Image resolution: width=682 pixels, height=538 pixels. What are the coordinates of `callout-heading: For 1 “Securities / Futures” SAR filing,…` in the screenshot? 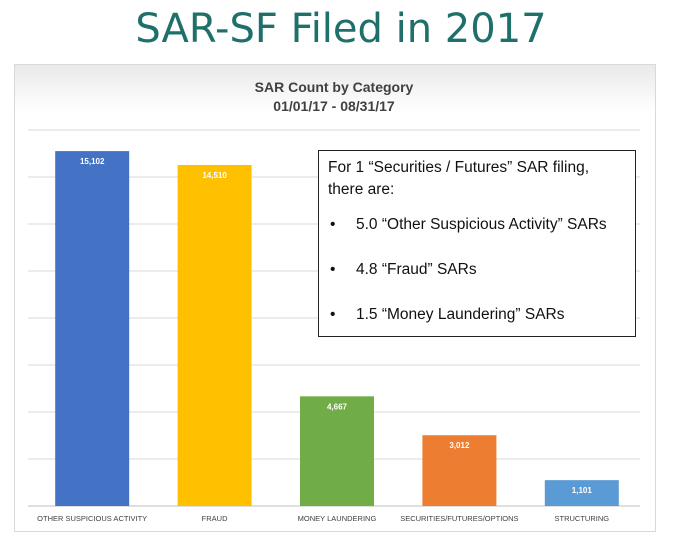 It's located at (458, 178).